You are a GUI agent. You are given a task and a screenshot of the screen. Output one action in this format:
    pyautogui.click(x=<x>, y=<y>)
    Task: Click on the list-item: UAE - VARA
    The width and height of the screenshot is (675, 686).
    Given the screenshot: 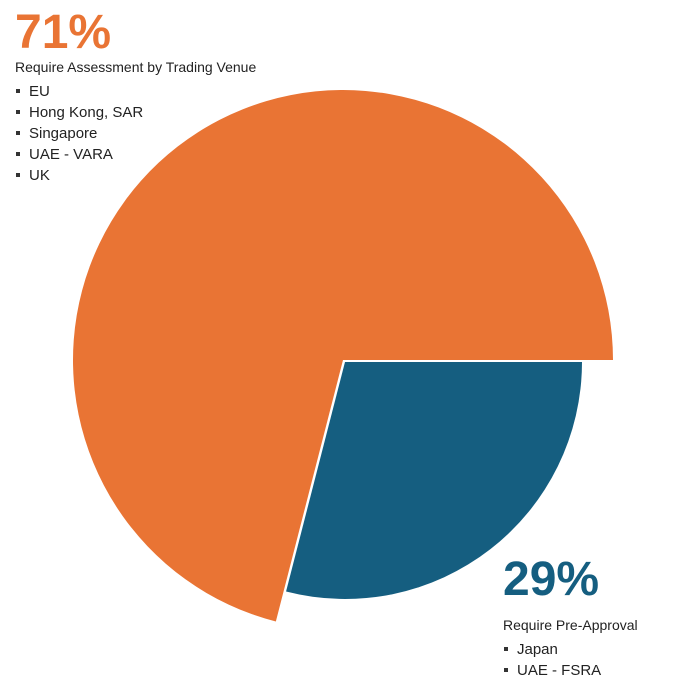 What is the action you would take?
    pyautogui.click(x=71, y=154)
    